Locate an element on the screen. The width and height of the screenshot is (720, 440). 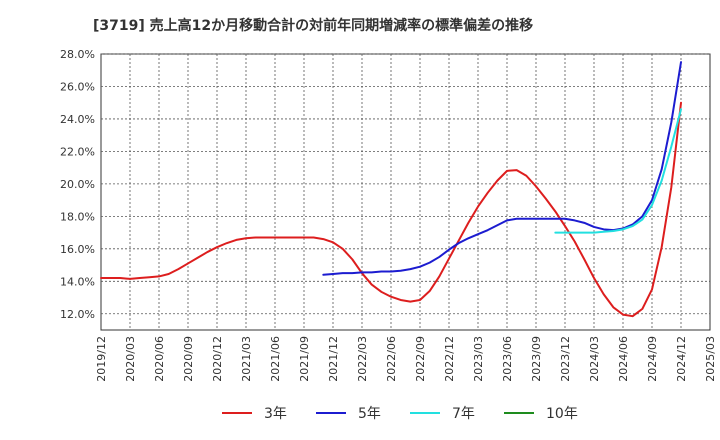
x-tick-label: 2023/09 is located at coordinates (536, 359).